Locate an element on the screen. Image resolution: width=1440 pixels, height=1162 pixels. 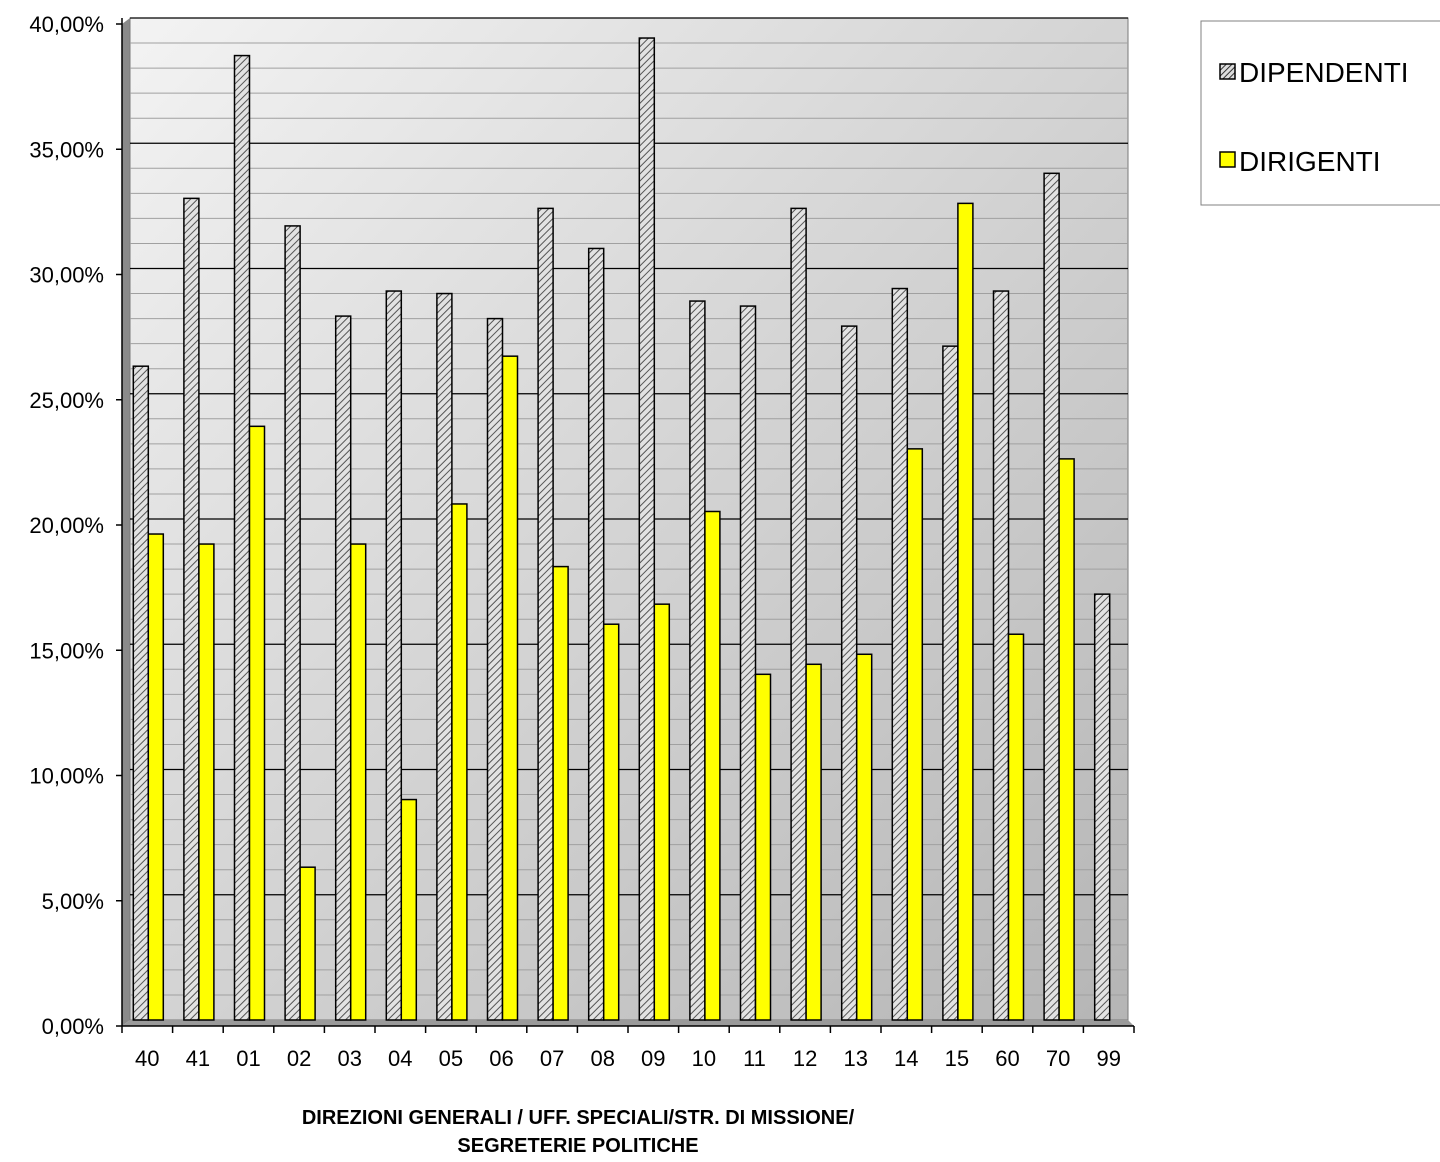
x-tick-label-11: 11 is located at coordinates (754, 1058).